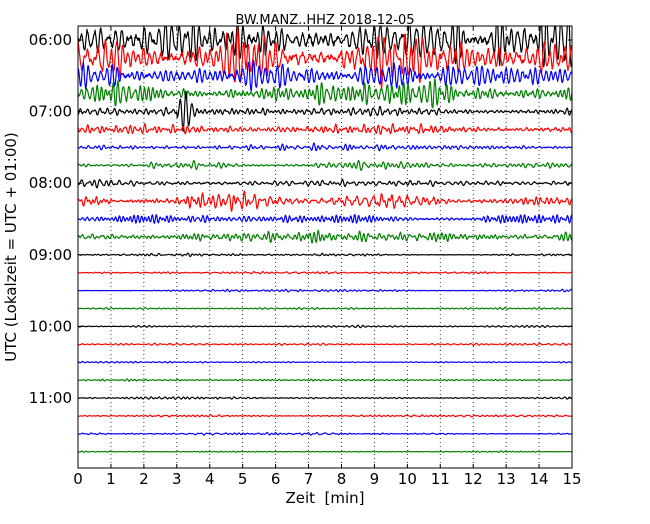 Image resolution: width=650 pixels, height=524 pixels. Describe the element at coordinates (50, 255) in the screenshot. I see `y-tick-label: 09:00` at that location.